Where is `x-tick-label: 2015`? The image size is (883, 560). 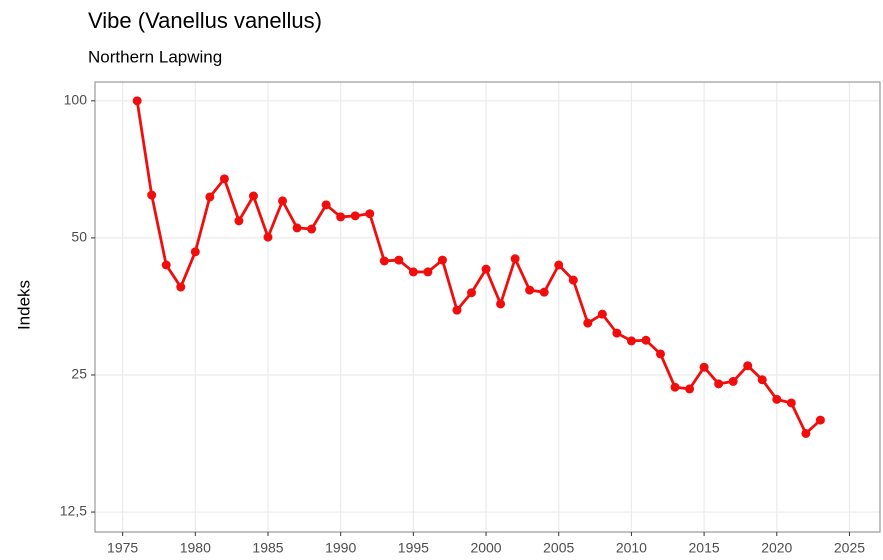 x-tick-label: 2015 is located at coordinates (704, 548).